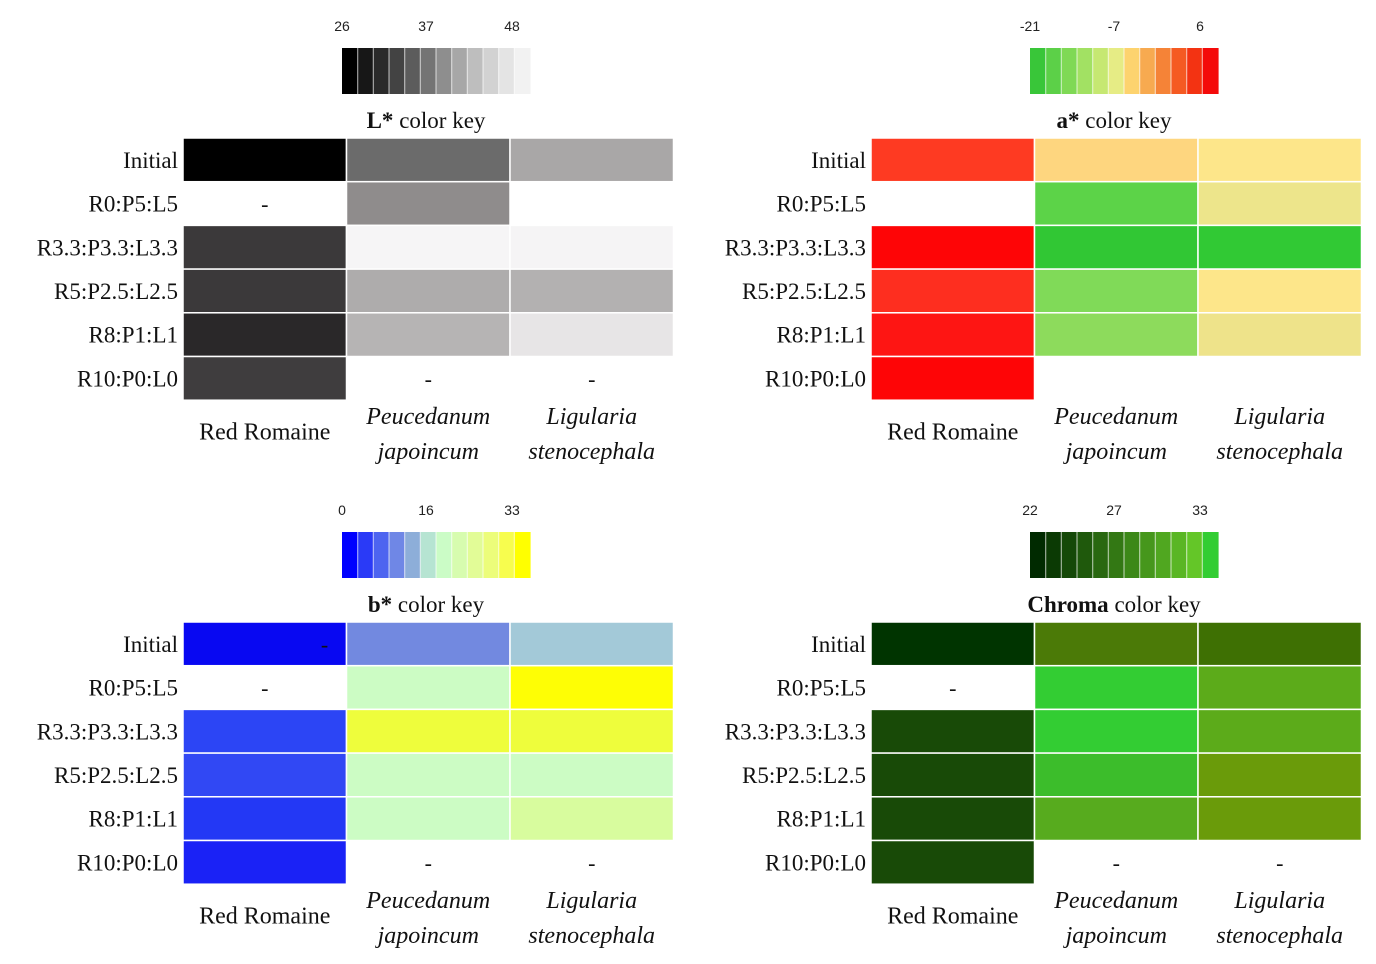 The height and width of the screenshot is (964, 1376). Describe the element at coordinates (1114, 120) in the screenshot. I see `color-key-title: a* color key` at that location.